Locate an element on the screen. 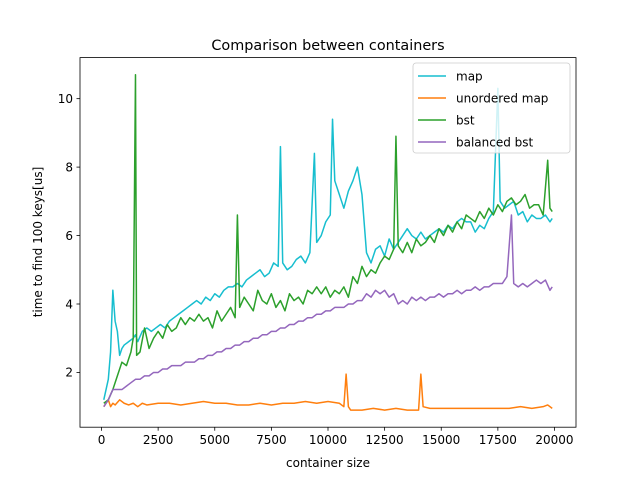  x-axis: 0 2500 5000 7500 10000 12500 15000 17500 20000 is located at coordinates (336, 437).